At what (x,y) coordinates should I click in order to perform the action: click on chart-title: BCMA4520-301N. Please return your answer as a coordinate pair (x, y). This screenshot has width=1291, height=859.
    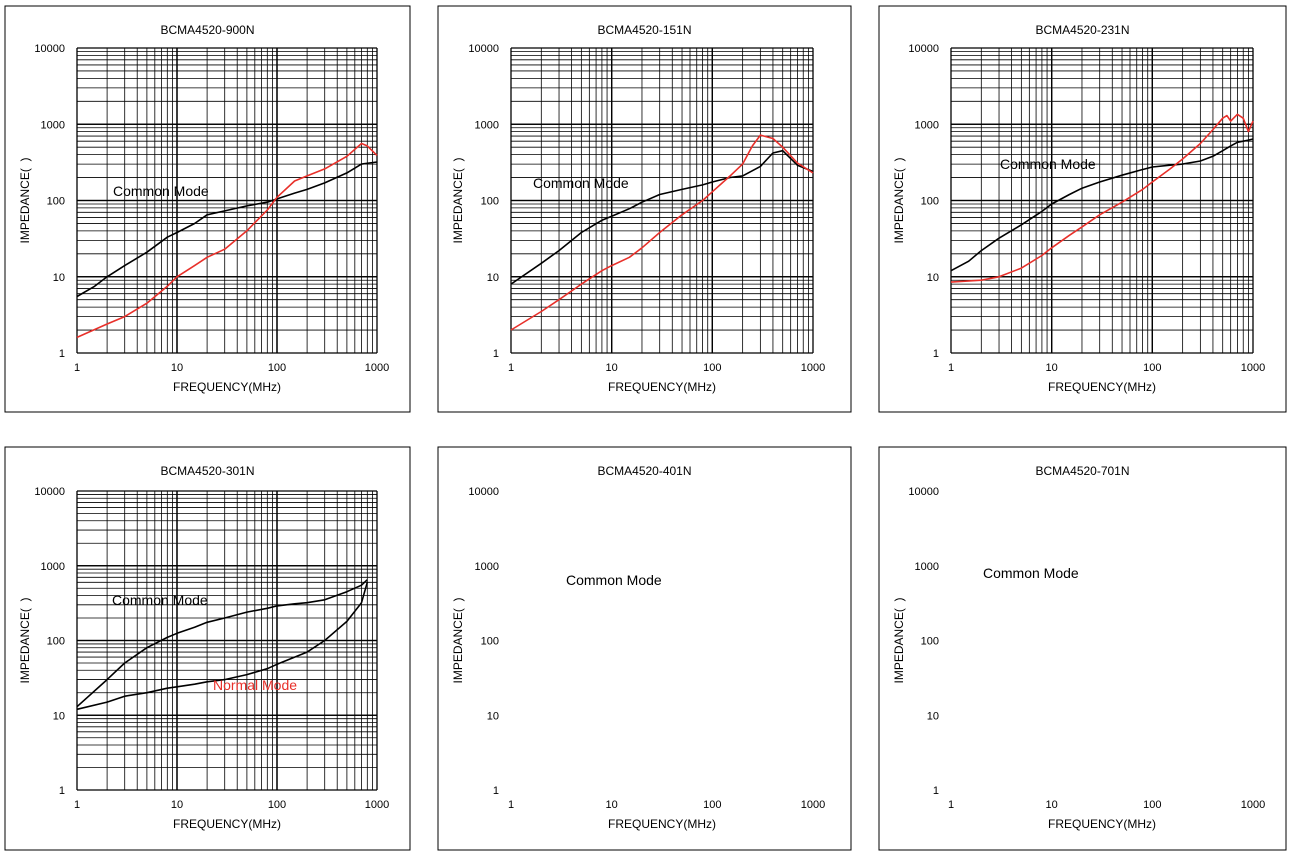
    Looking at the image, I should click on (207, 471).